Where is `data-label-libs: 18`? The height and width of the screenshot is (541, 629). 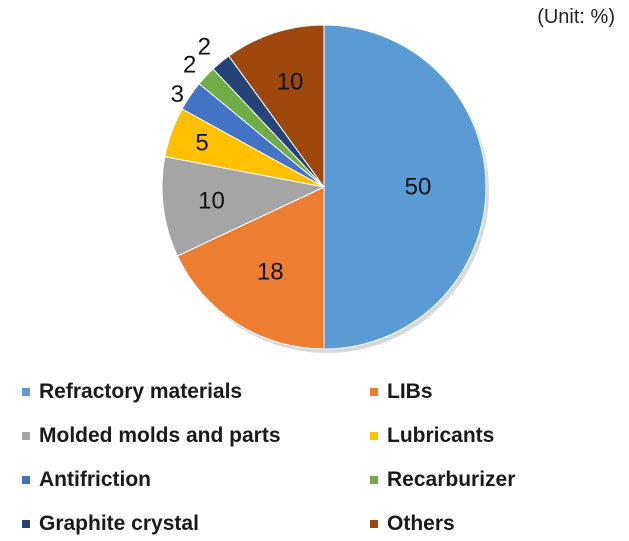 data-label-libs: 18 is located at coordinates (270, 271).